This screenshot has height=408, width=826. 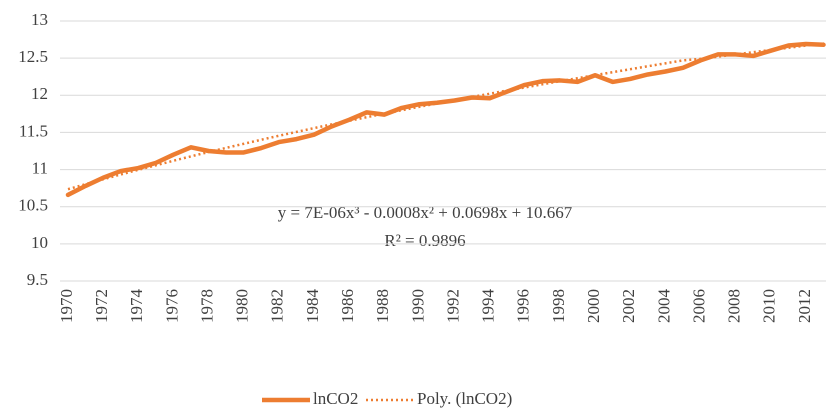 I want to click on r-squared: R² = 0.9896, so click(x=424, y=240).